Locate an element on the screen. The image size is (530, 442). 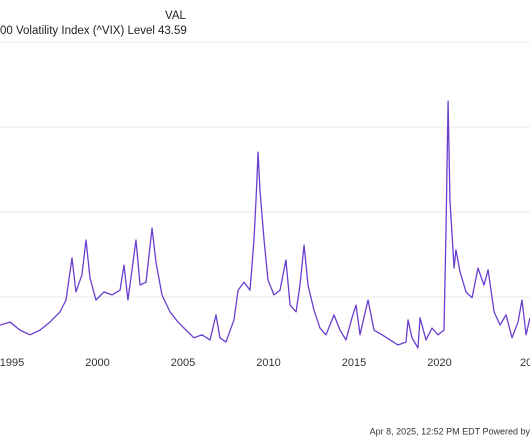
value-header: VAL is located at coordinates (175, 16).